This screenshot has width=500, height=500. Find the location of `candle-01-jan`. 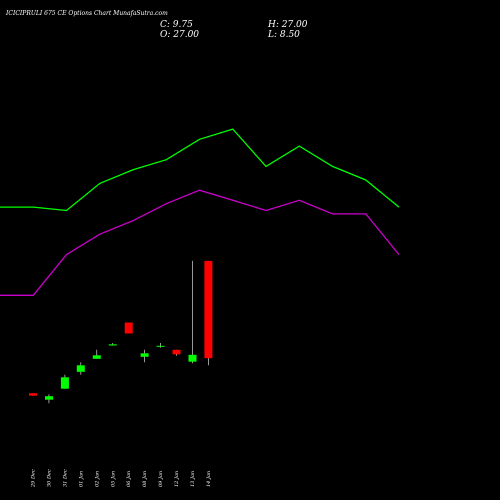

candle-01-jan is located at coordinates (80, 368).